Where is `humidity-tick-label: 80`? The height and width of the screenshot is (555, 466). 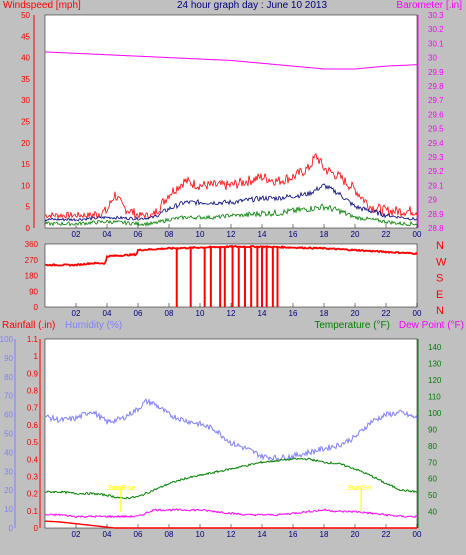
humidity-tick-label: 80 is located at coordinates (8, 377).